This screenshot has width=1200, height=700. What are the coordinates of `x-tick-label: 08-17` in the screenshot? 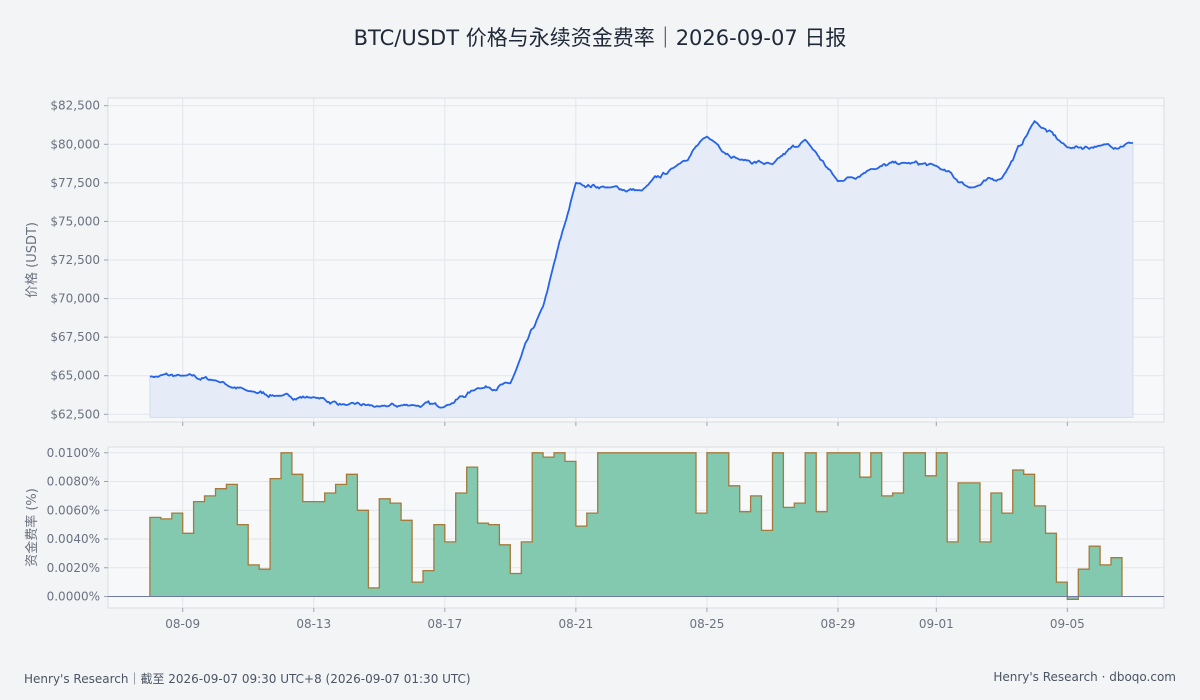 It's located at (444, 624).